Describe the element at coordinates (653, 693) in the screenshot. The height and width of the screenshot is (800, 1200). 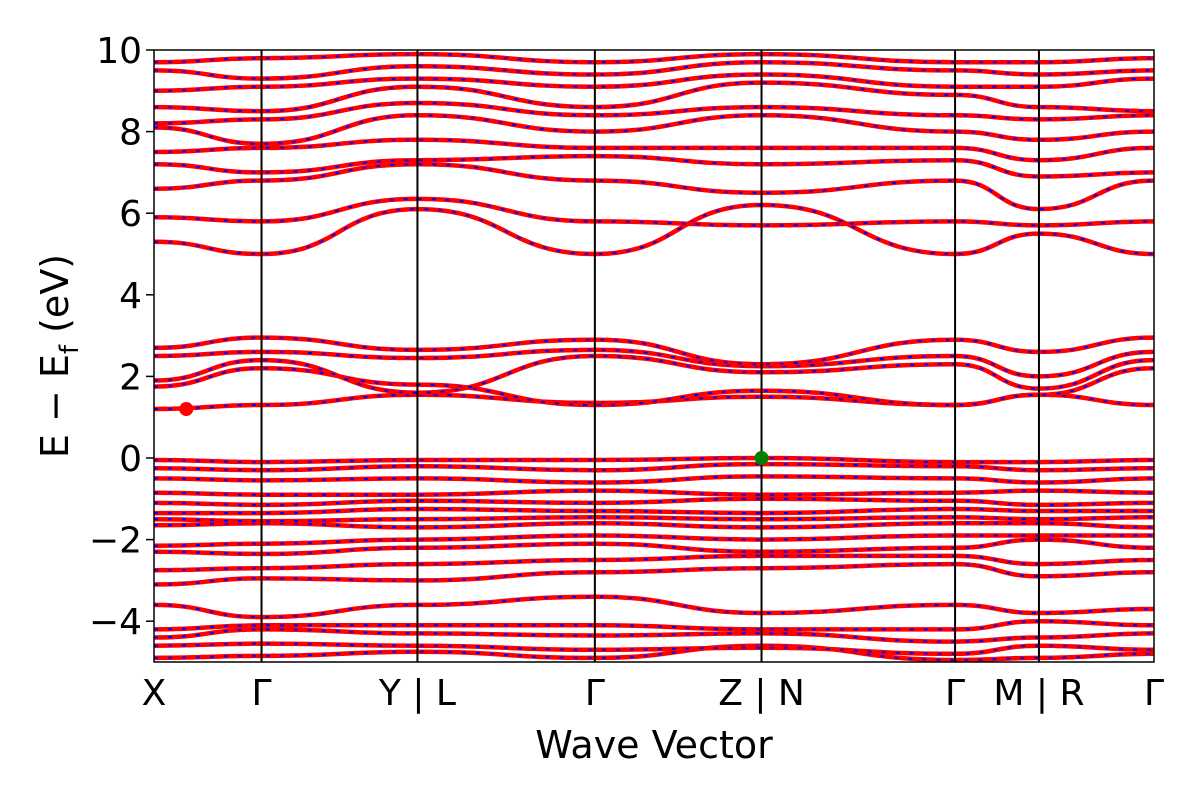
I see `x-axis-kpoint-labels: X Γ Y | L Γ Z | N Γ M | R Γ` at that location.